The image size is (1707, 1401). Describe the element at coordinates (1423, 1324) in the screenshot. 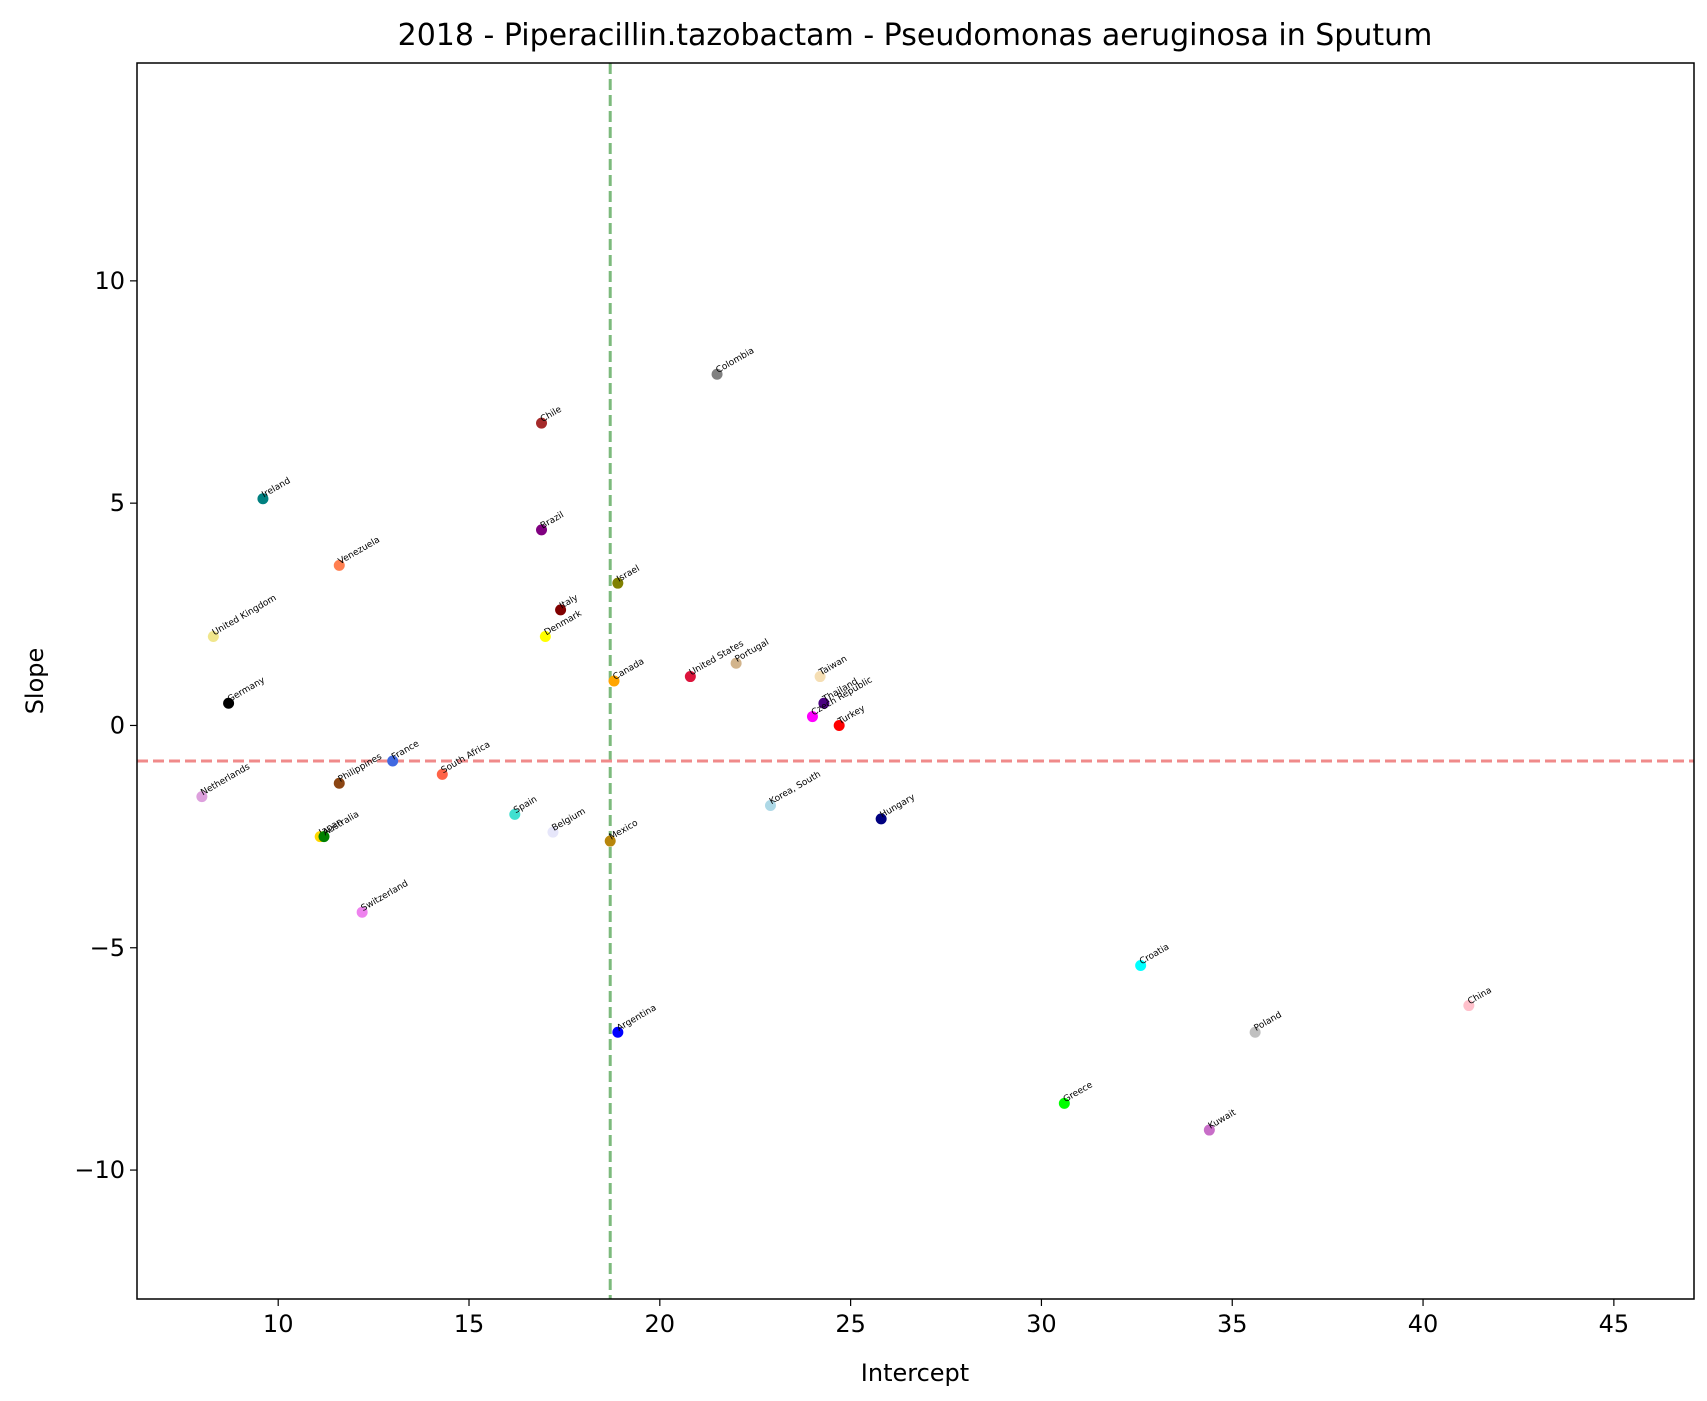

I see `x-tick-label: 40` at that location.